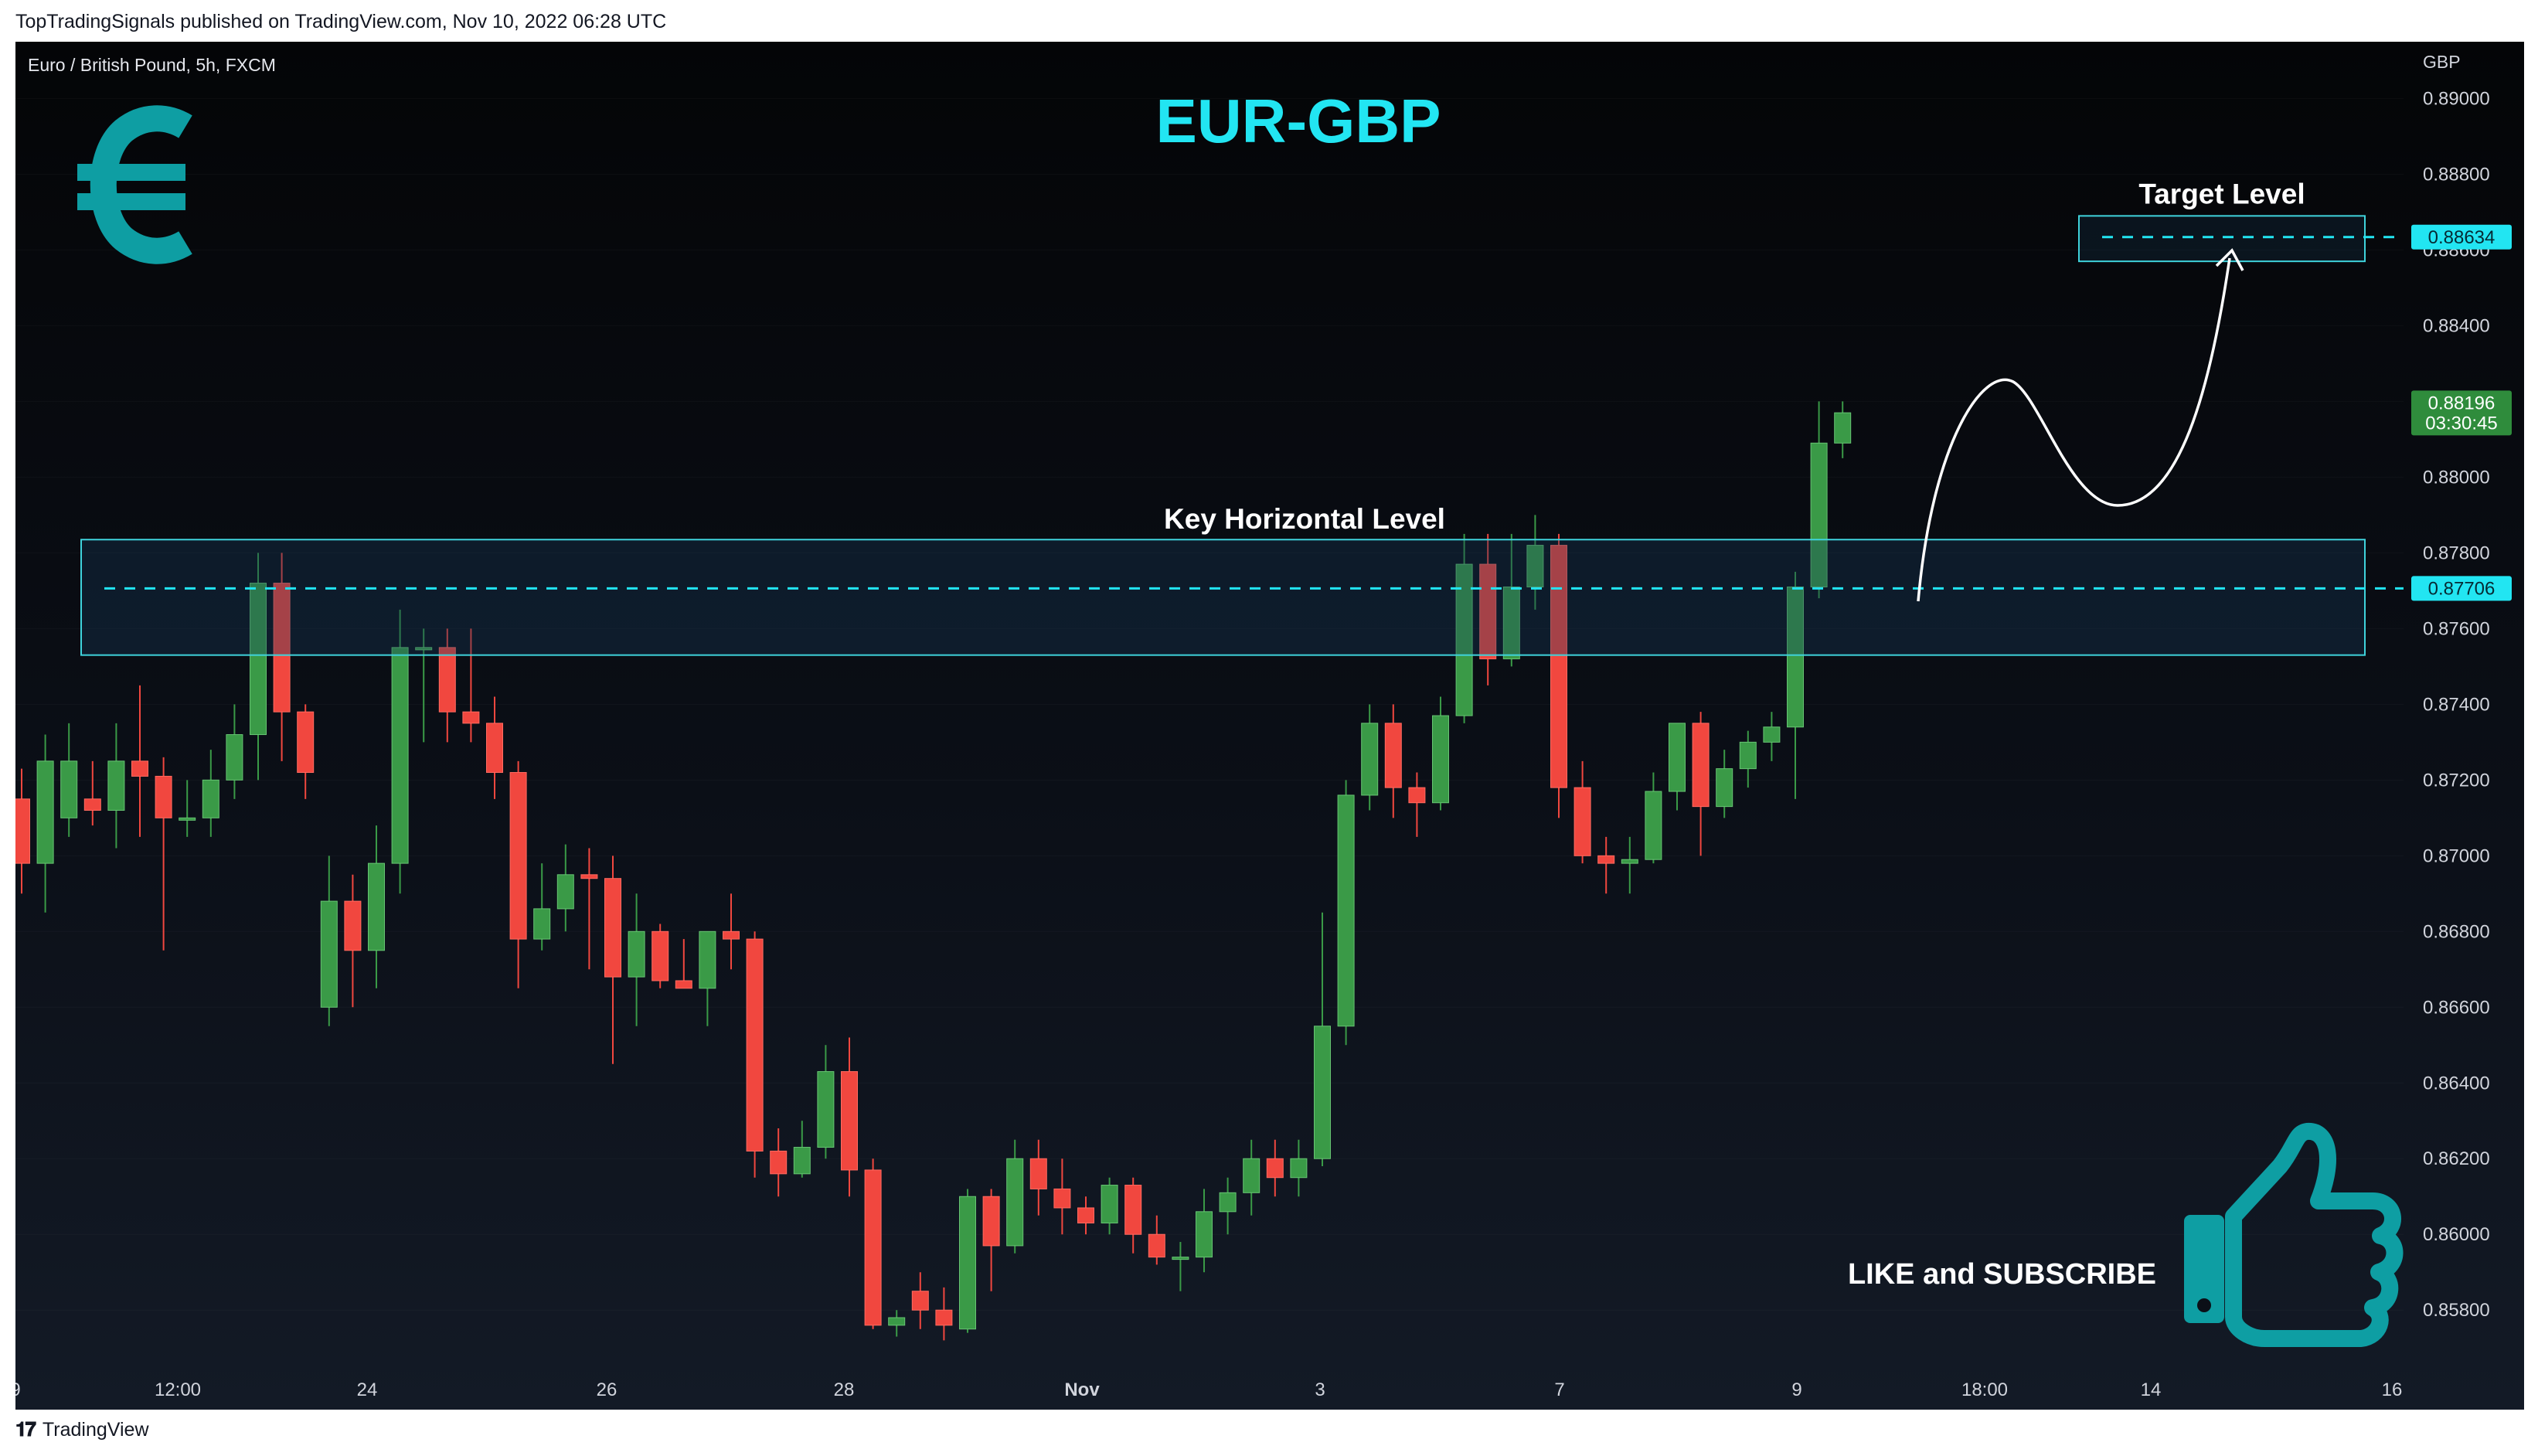 The height and width of the screenshot is (1456, 2538). I want to click on key-price-tag-value: 0.87706, so click(2461, 588).